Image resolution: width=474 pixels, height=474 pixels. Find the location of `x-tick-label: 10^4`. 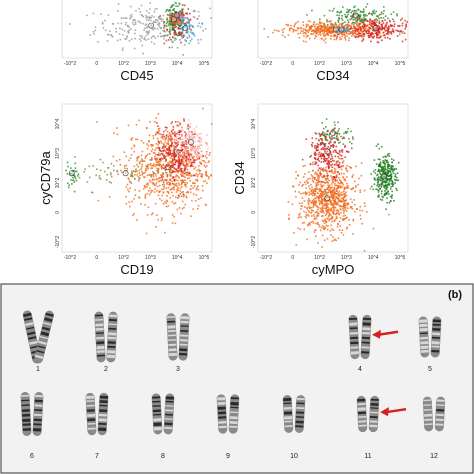

x-tick-label: 10^4 is located at coordinates (177, 258).